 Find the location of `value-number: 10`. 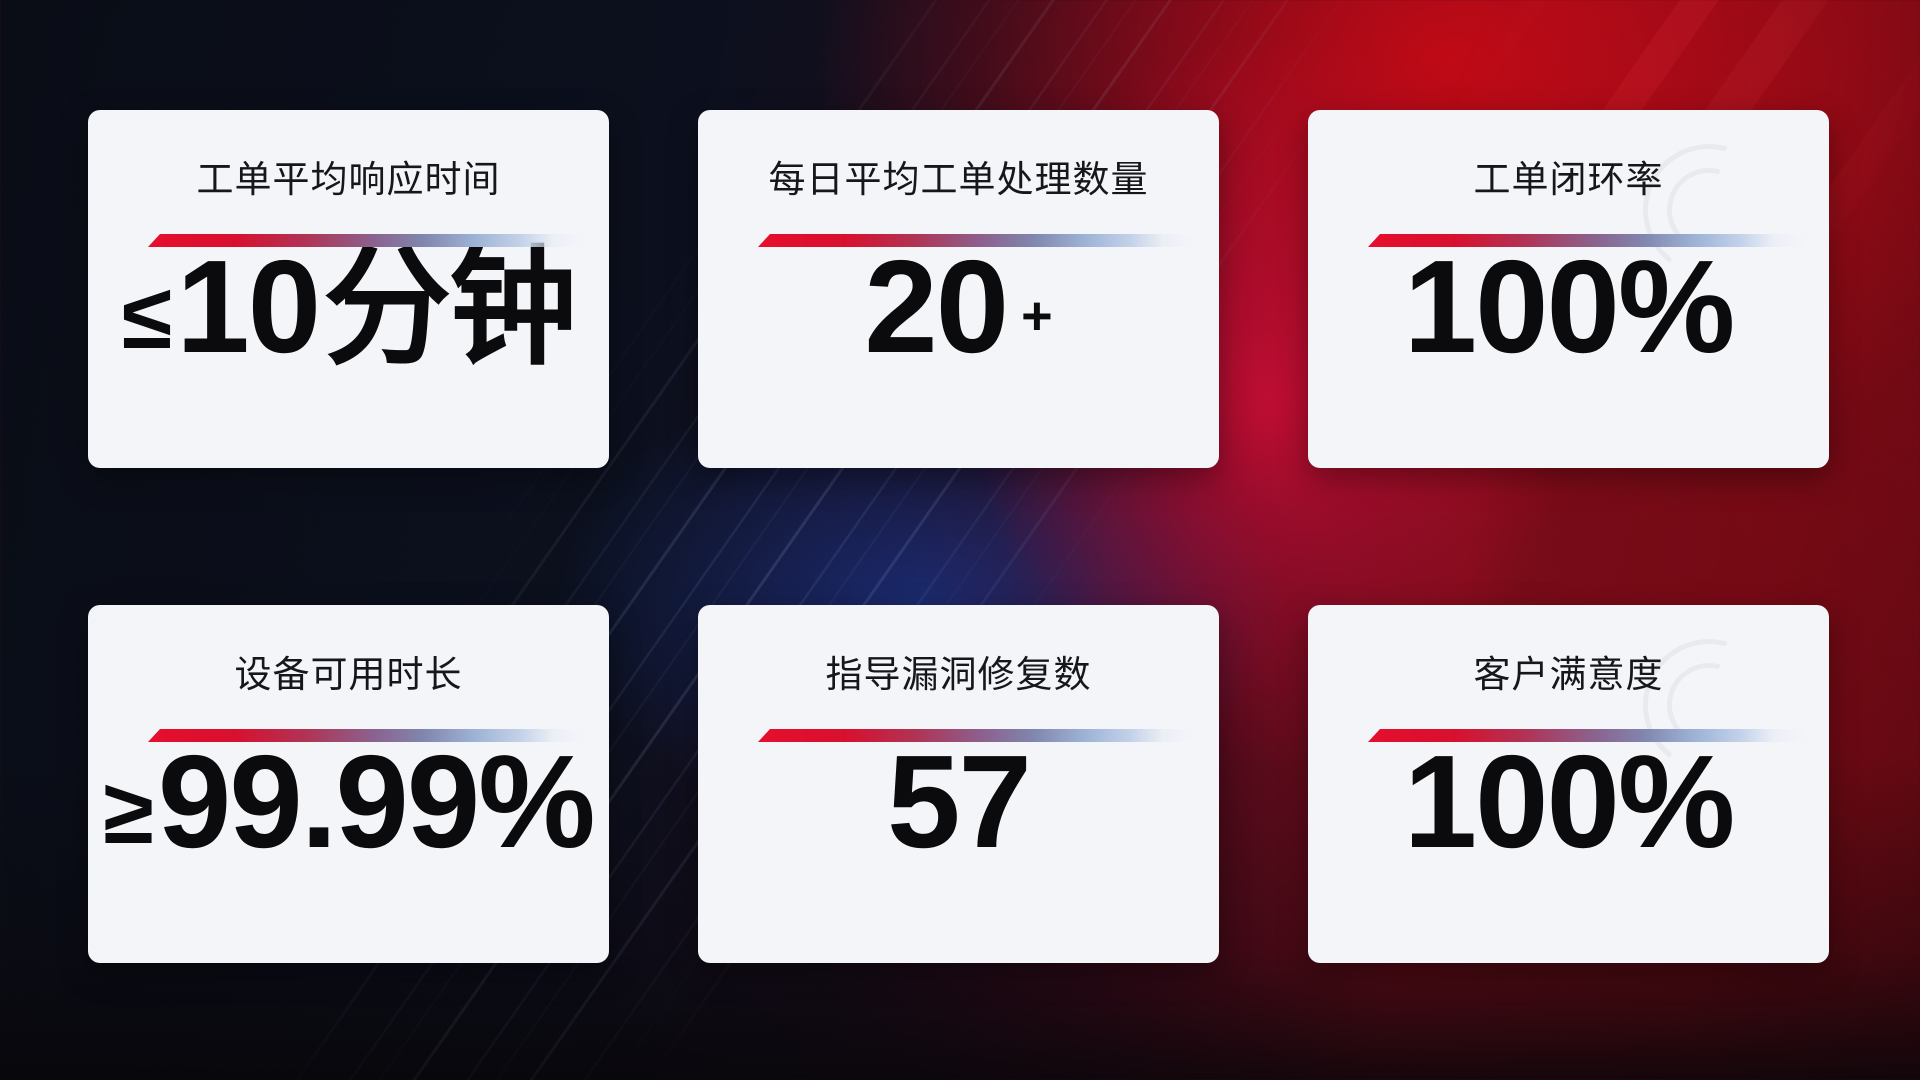

value-number: 10 is located at coordinates (248, 306).